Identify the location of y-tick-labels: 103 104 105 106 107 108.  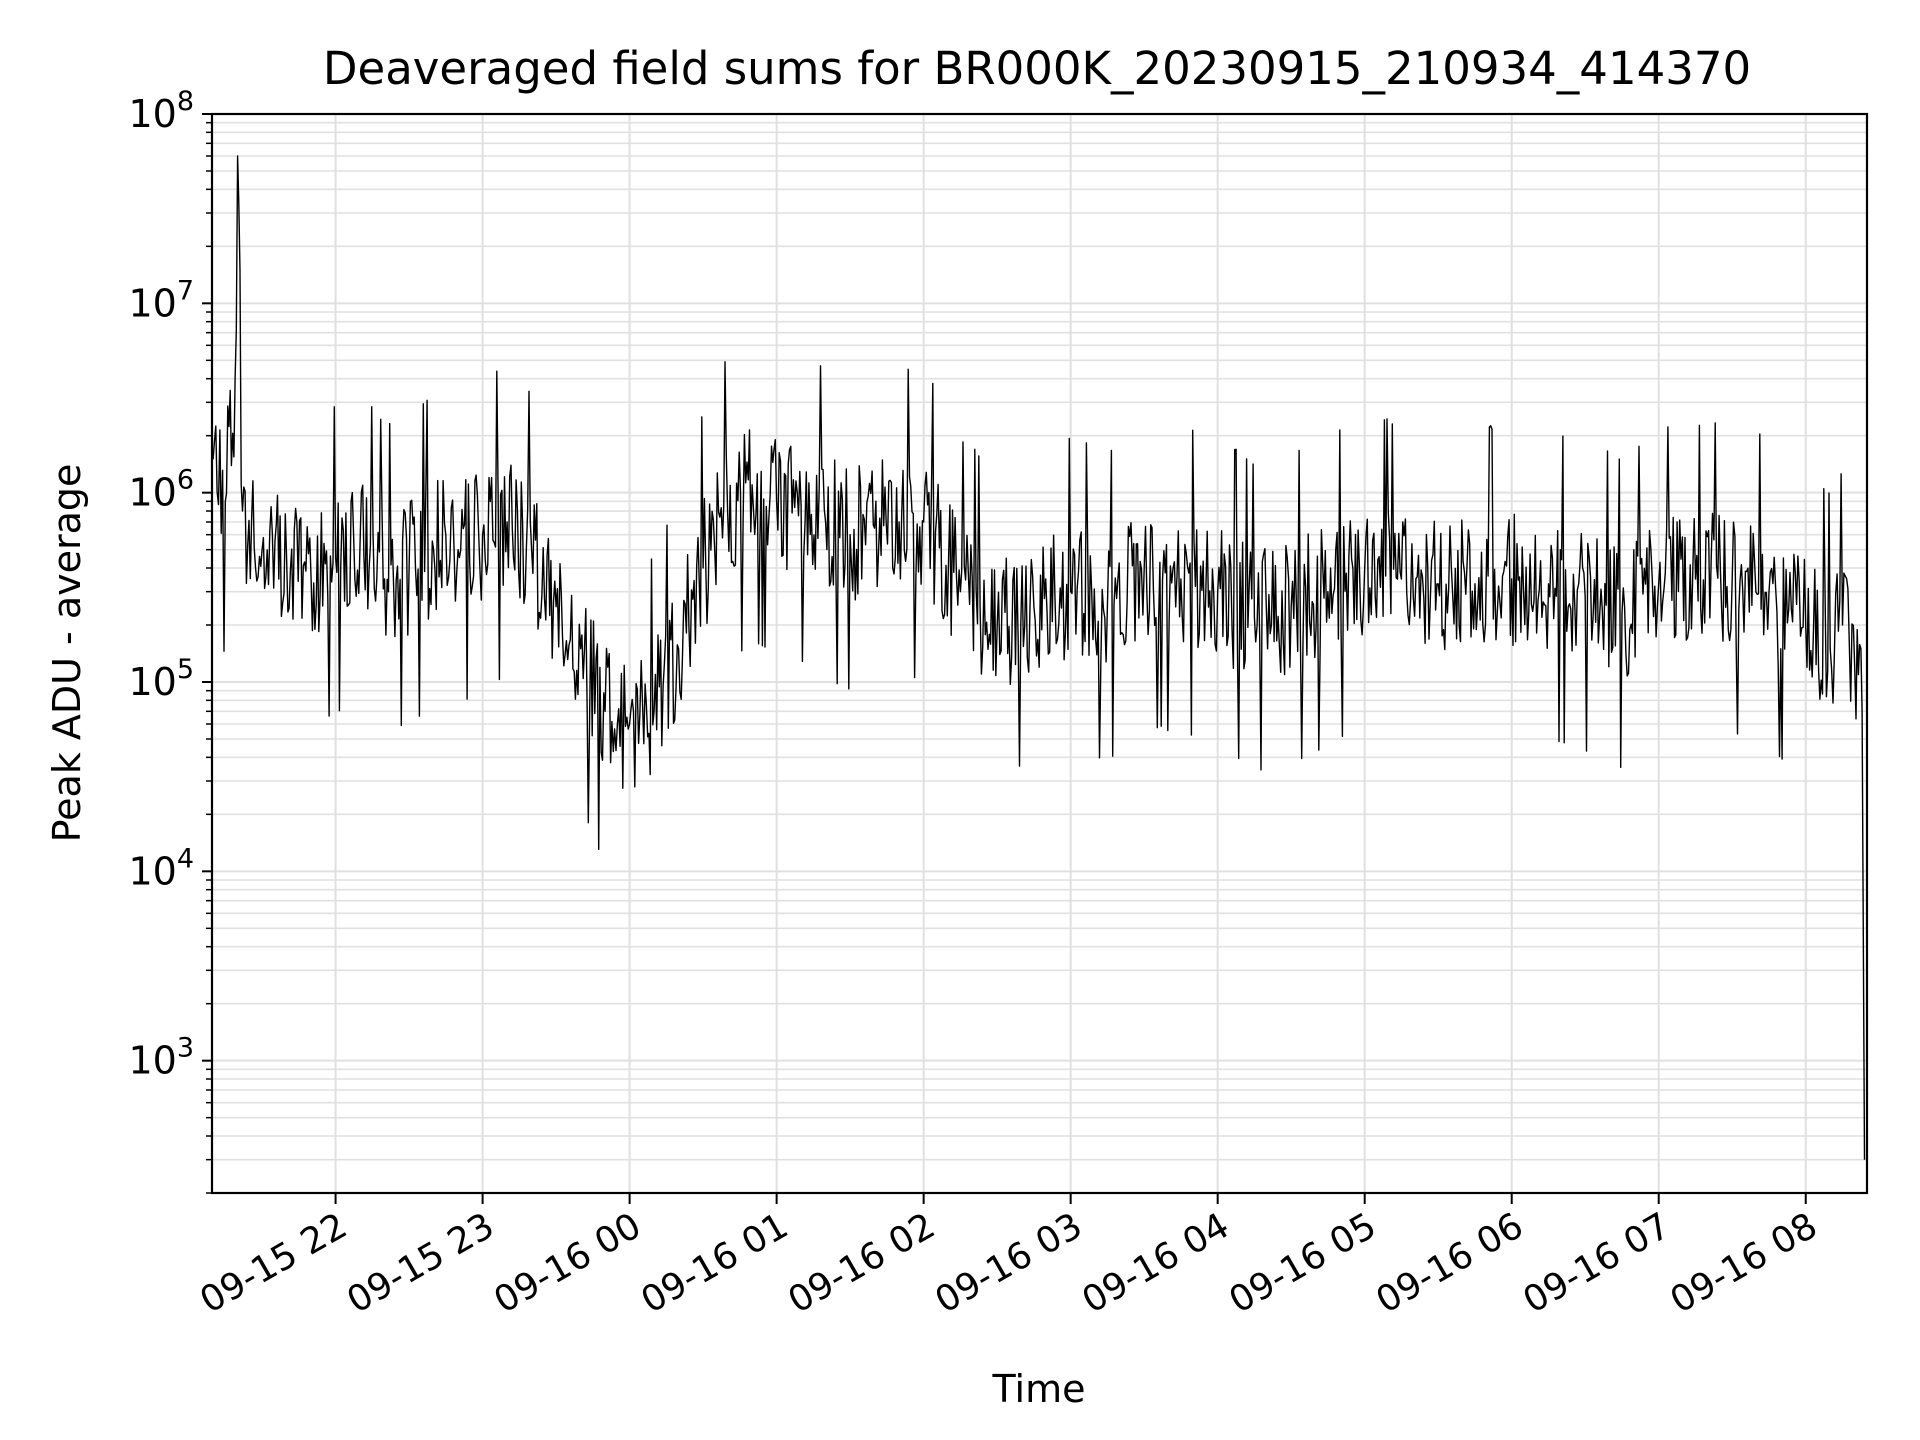
(161, 584).